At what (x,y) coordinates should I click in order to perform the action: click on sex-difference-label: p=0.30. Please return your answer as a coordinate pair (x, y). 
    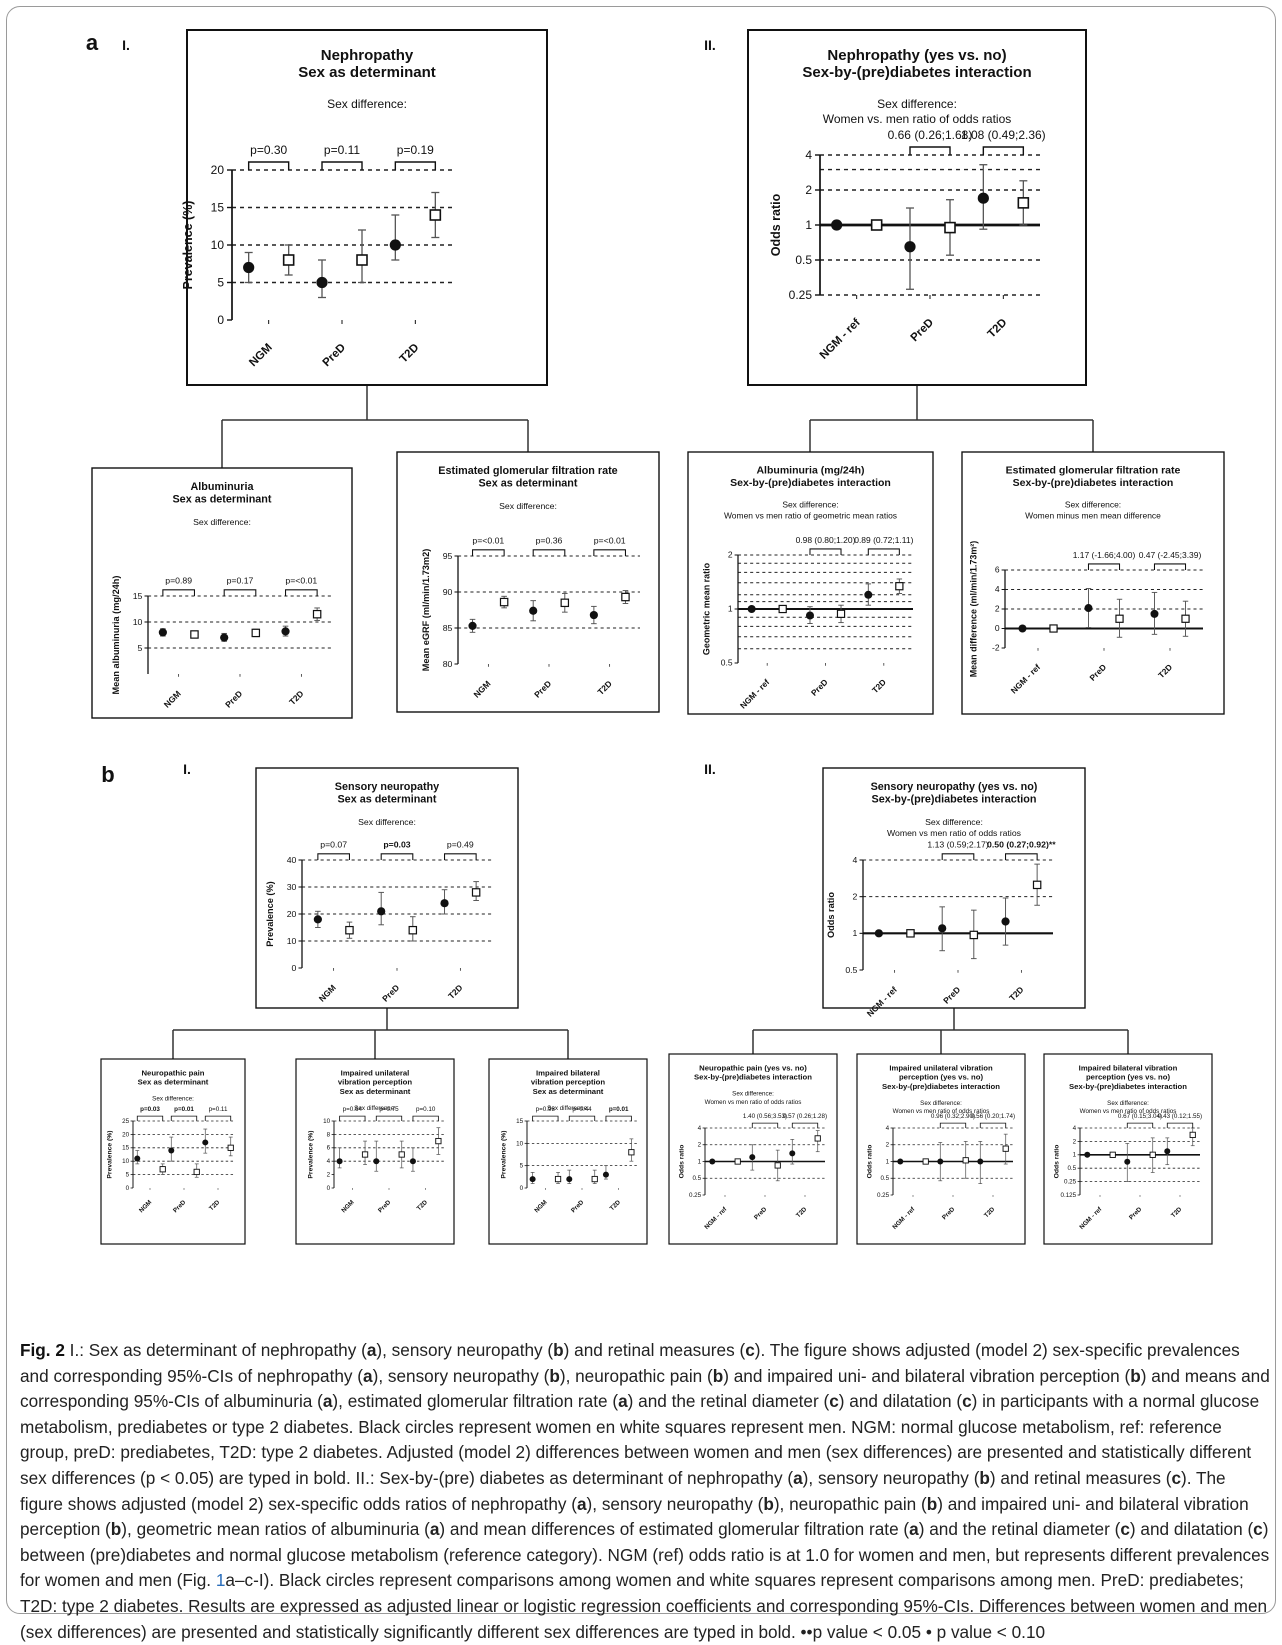
    Looking at the image, I should click on (268, 150).